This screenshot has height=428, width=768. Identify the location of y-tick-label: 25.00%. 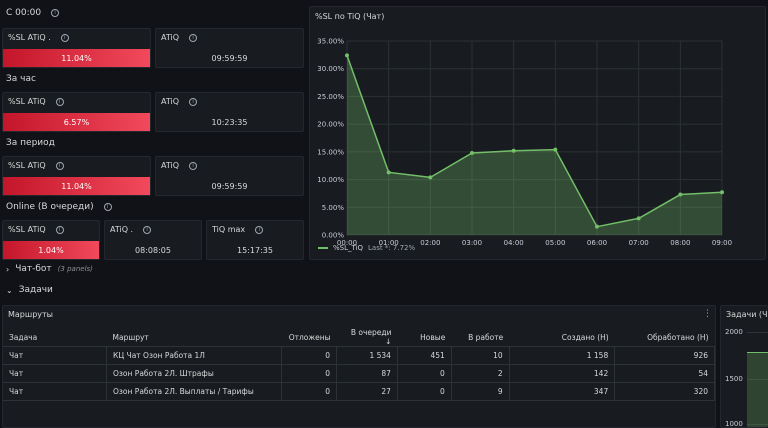
(330, 97).